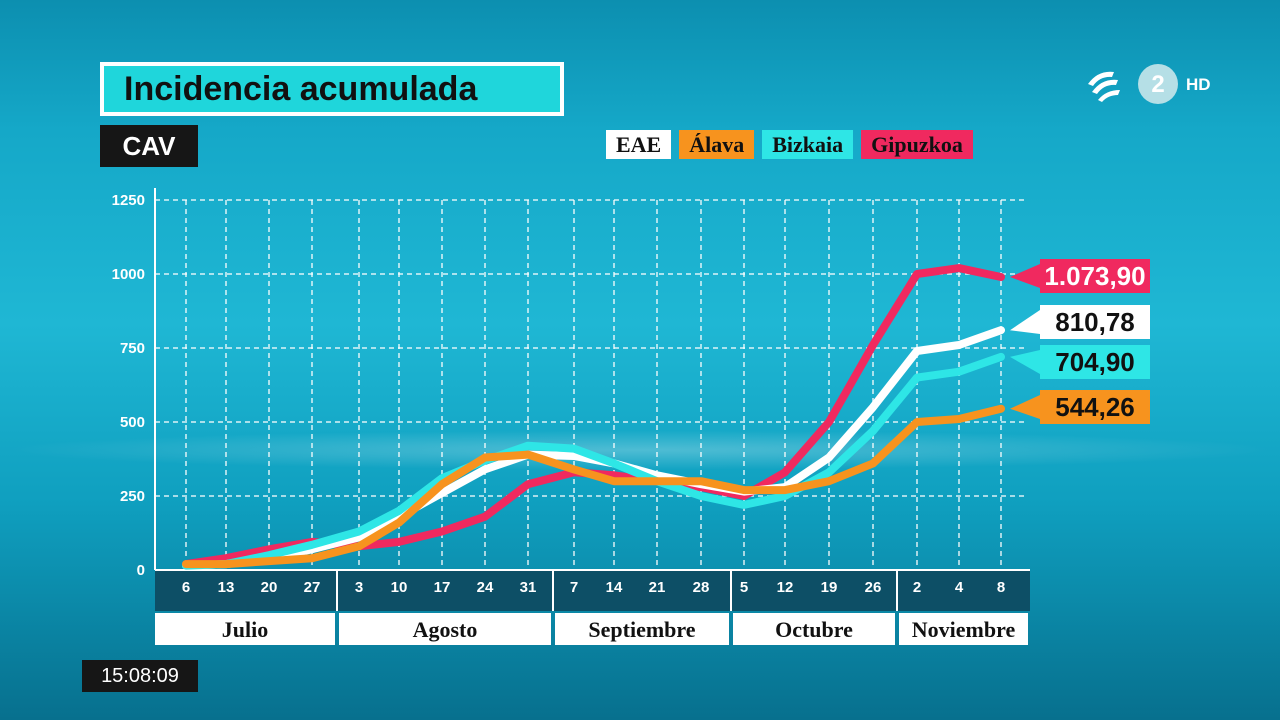  I want to click on end-value-label: 704,90, so click(1095, 362).